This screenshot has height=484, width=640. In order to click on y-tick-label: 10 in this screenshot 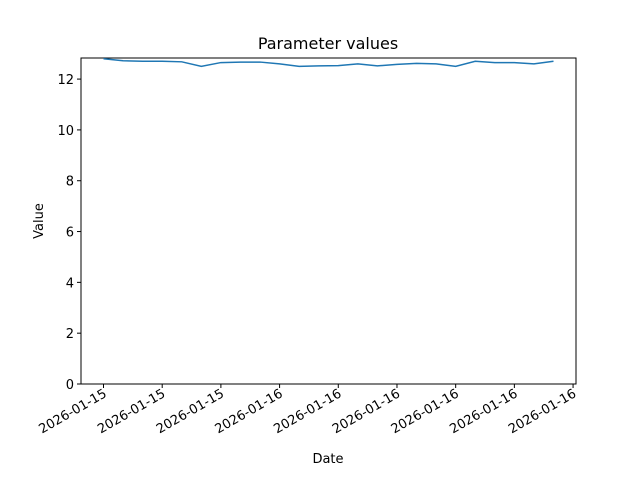, I will do `click(65, 131)`.